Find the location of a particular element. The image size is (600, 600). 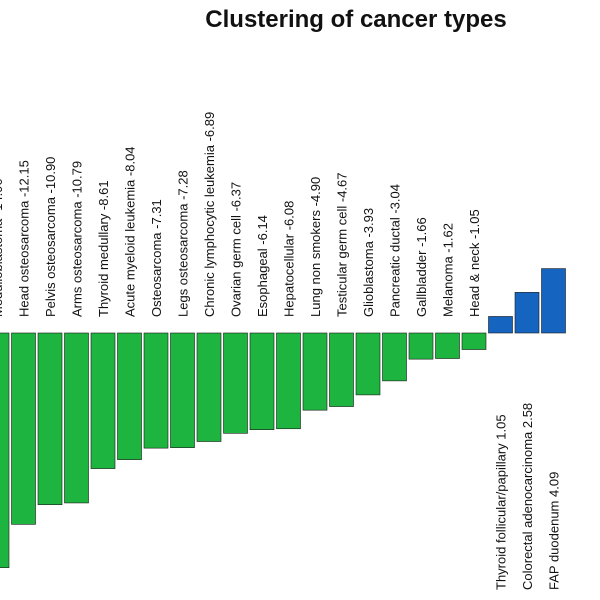

bar-label-gallbladder: Gallbladder -1.66 is located at coordinates (421, 267).